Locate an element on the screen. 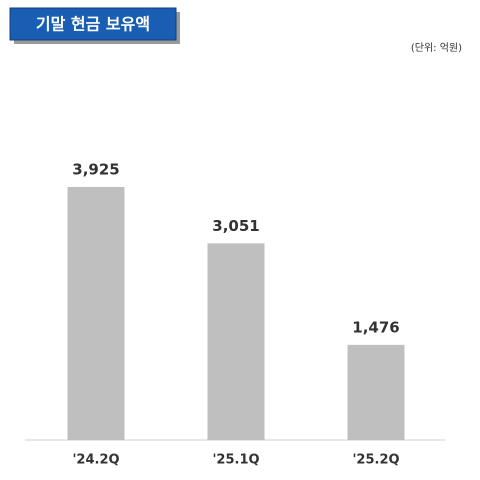 Image resolution: width=480 pixels, height=480 pixels. title-box is located at coordinates (93, 24).